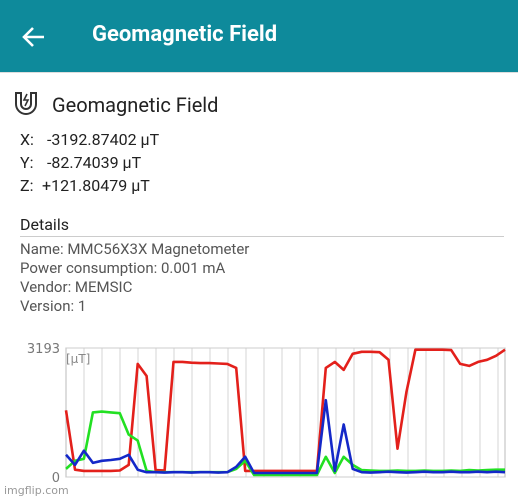  Describe the element at coordinates (135, 105) in the screenshot. I see `card-title: Geomagnetic Field` at that location.